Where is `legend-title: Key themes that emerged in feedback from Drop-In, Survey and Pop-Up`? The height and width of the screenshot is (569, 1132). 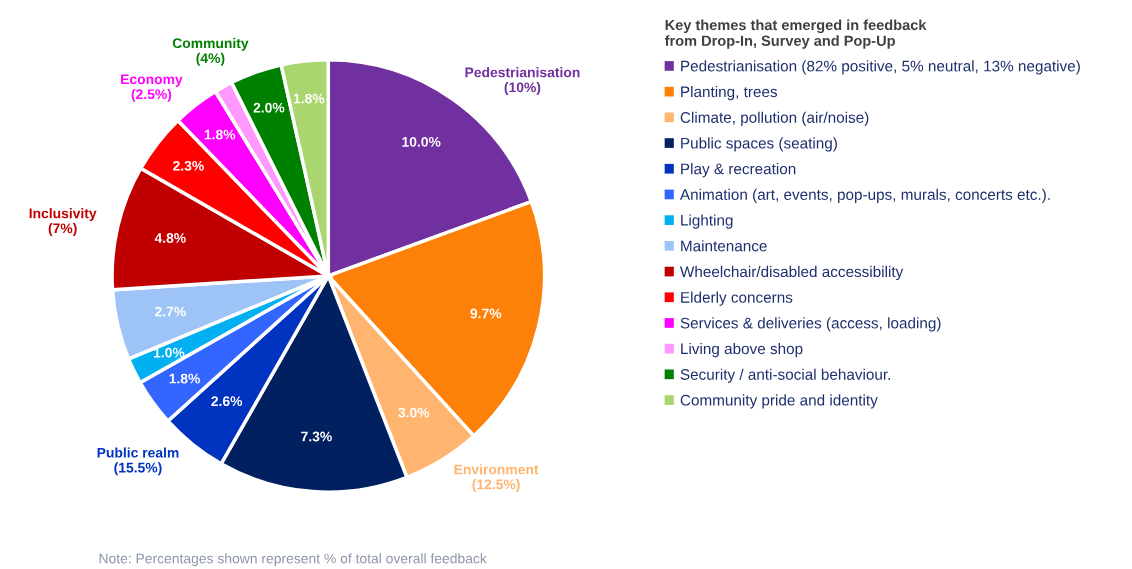 legend-title: Key themes that emerged in feedback from Drop-In, Survey and Pop-Up is located at coordinates (795, 34).